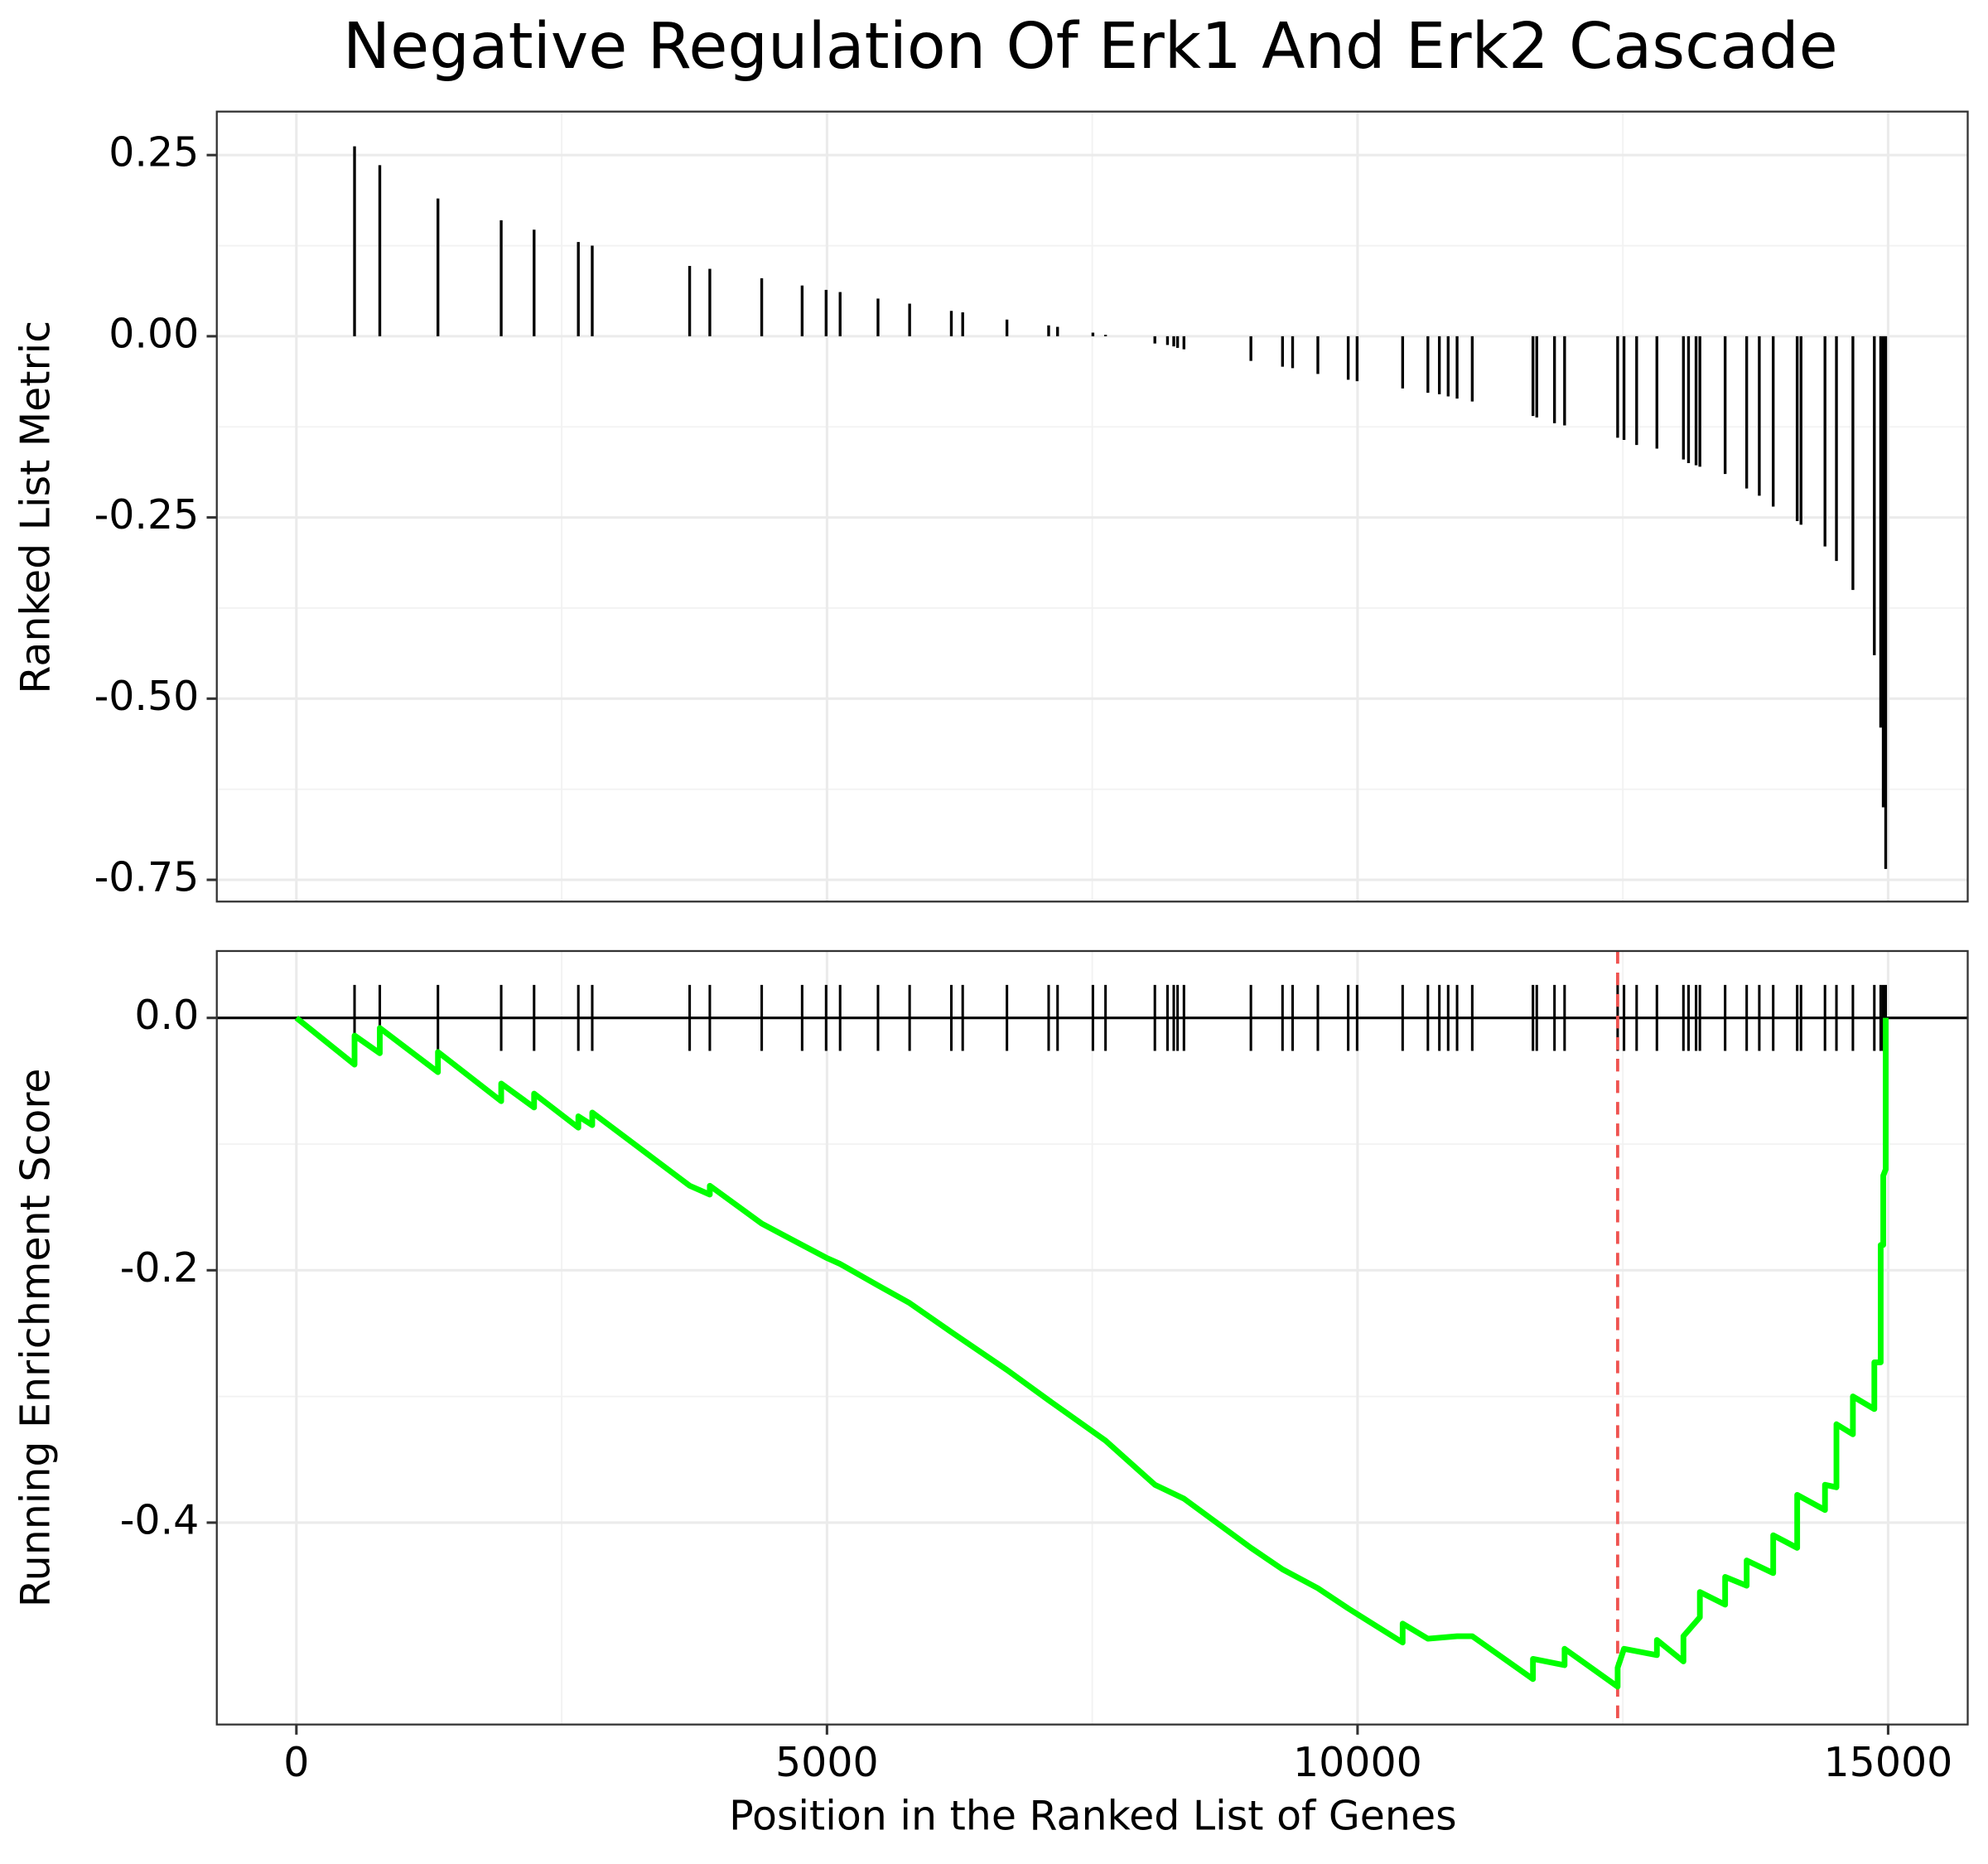 The image size is (1988, 1864). Describe the element at coordinates (147, 696) in the screenshot. I see `y-tick-label: -0.50` at that location.